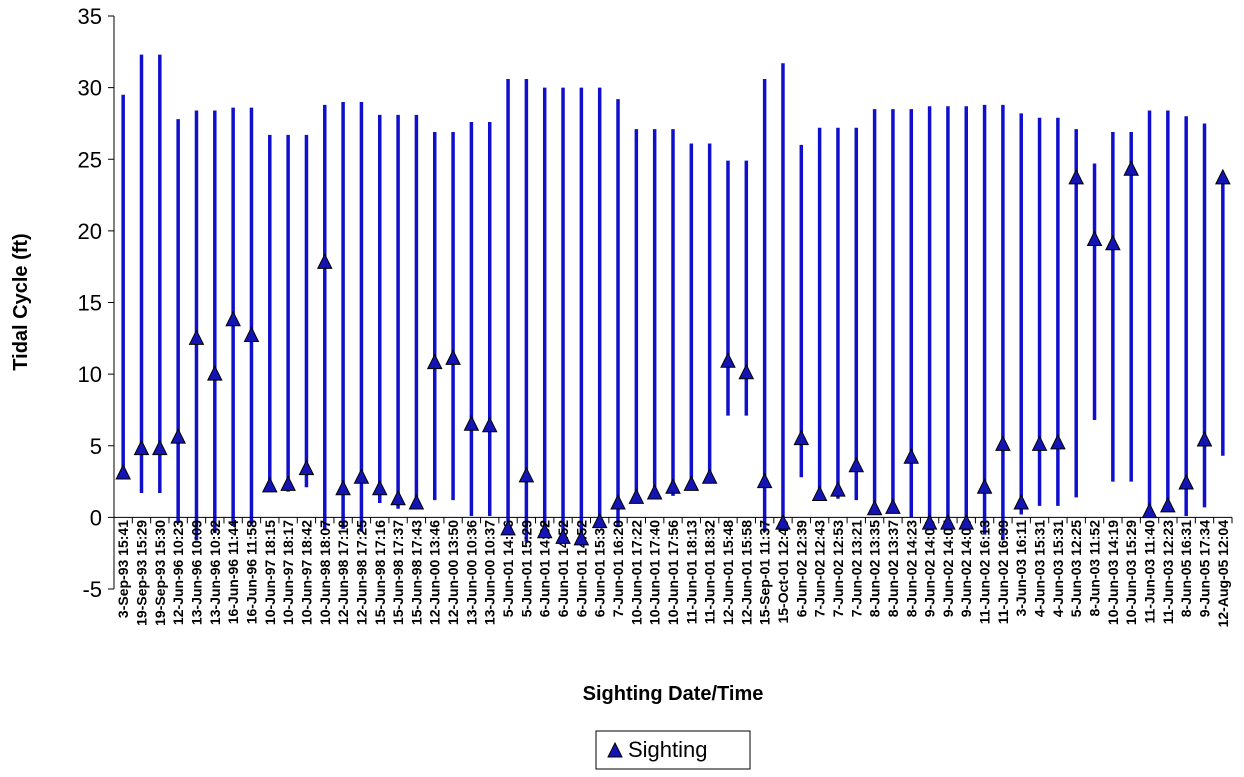  Describe the element at coordinates (668, 749) in the screenshot. I see `legend-label: Sighting` at that location.